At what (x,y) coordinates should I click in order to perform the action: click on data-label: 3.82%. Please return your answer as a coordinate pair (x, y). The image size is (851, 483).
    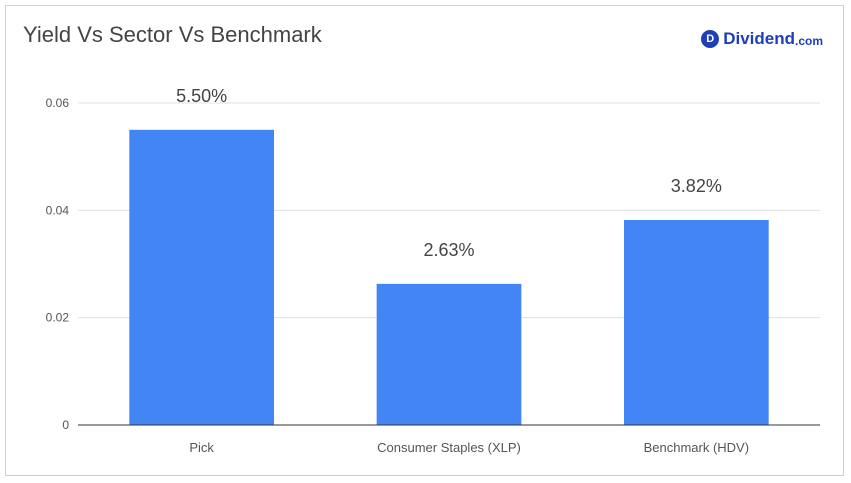
    Looking at the image, I should click on (696, 186).